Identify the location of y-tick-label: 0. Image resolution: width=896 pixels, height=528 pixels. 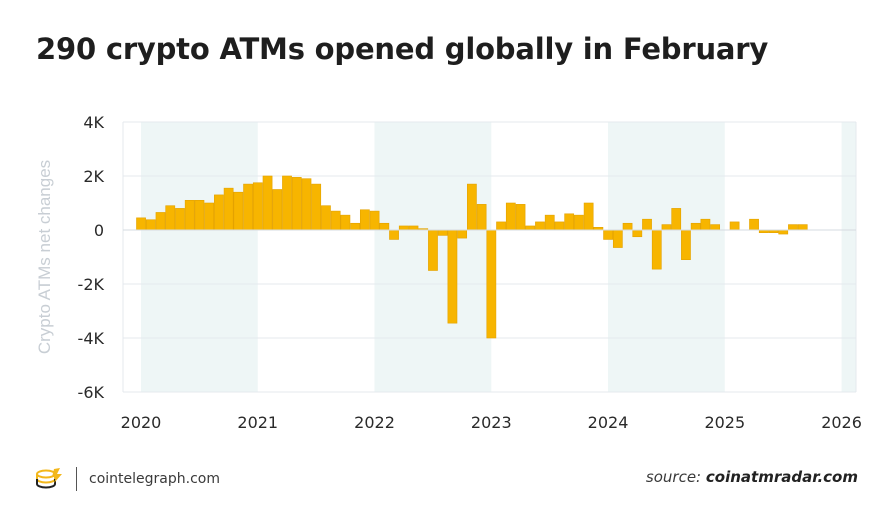
(99, 230).